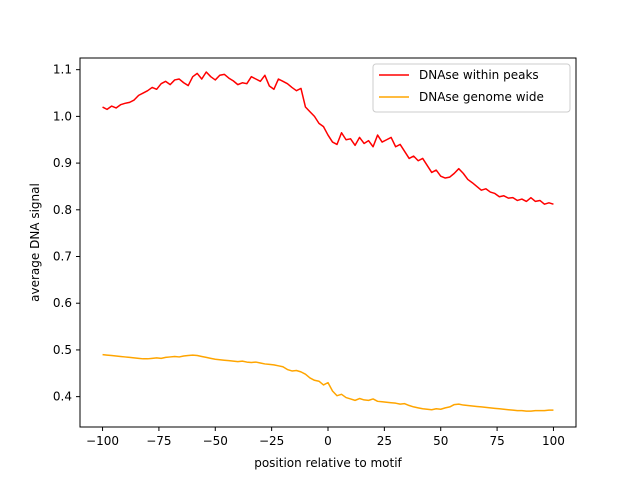 Image resolution: width=640 pixels, height=480 pixels. I want to click on x-tick-label: 0, so click(328, 441).